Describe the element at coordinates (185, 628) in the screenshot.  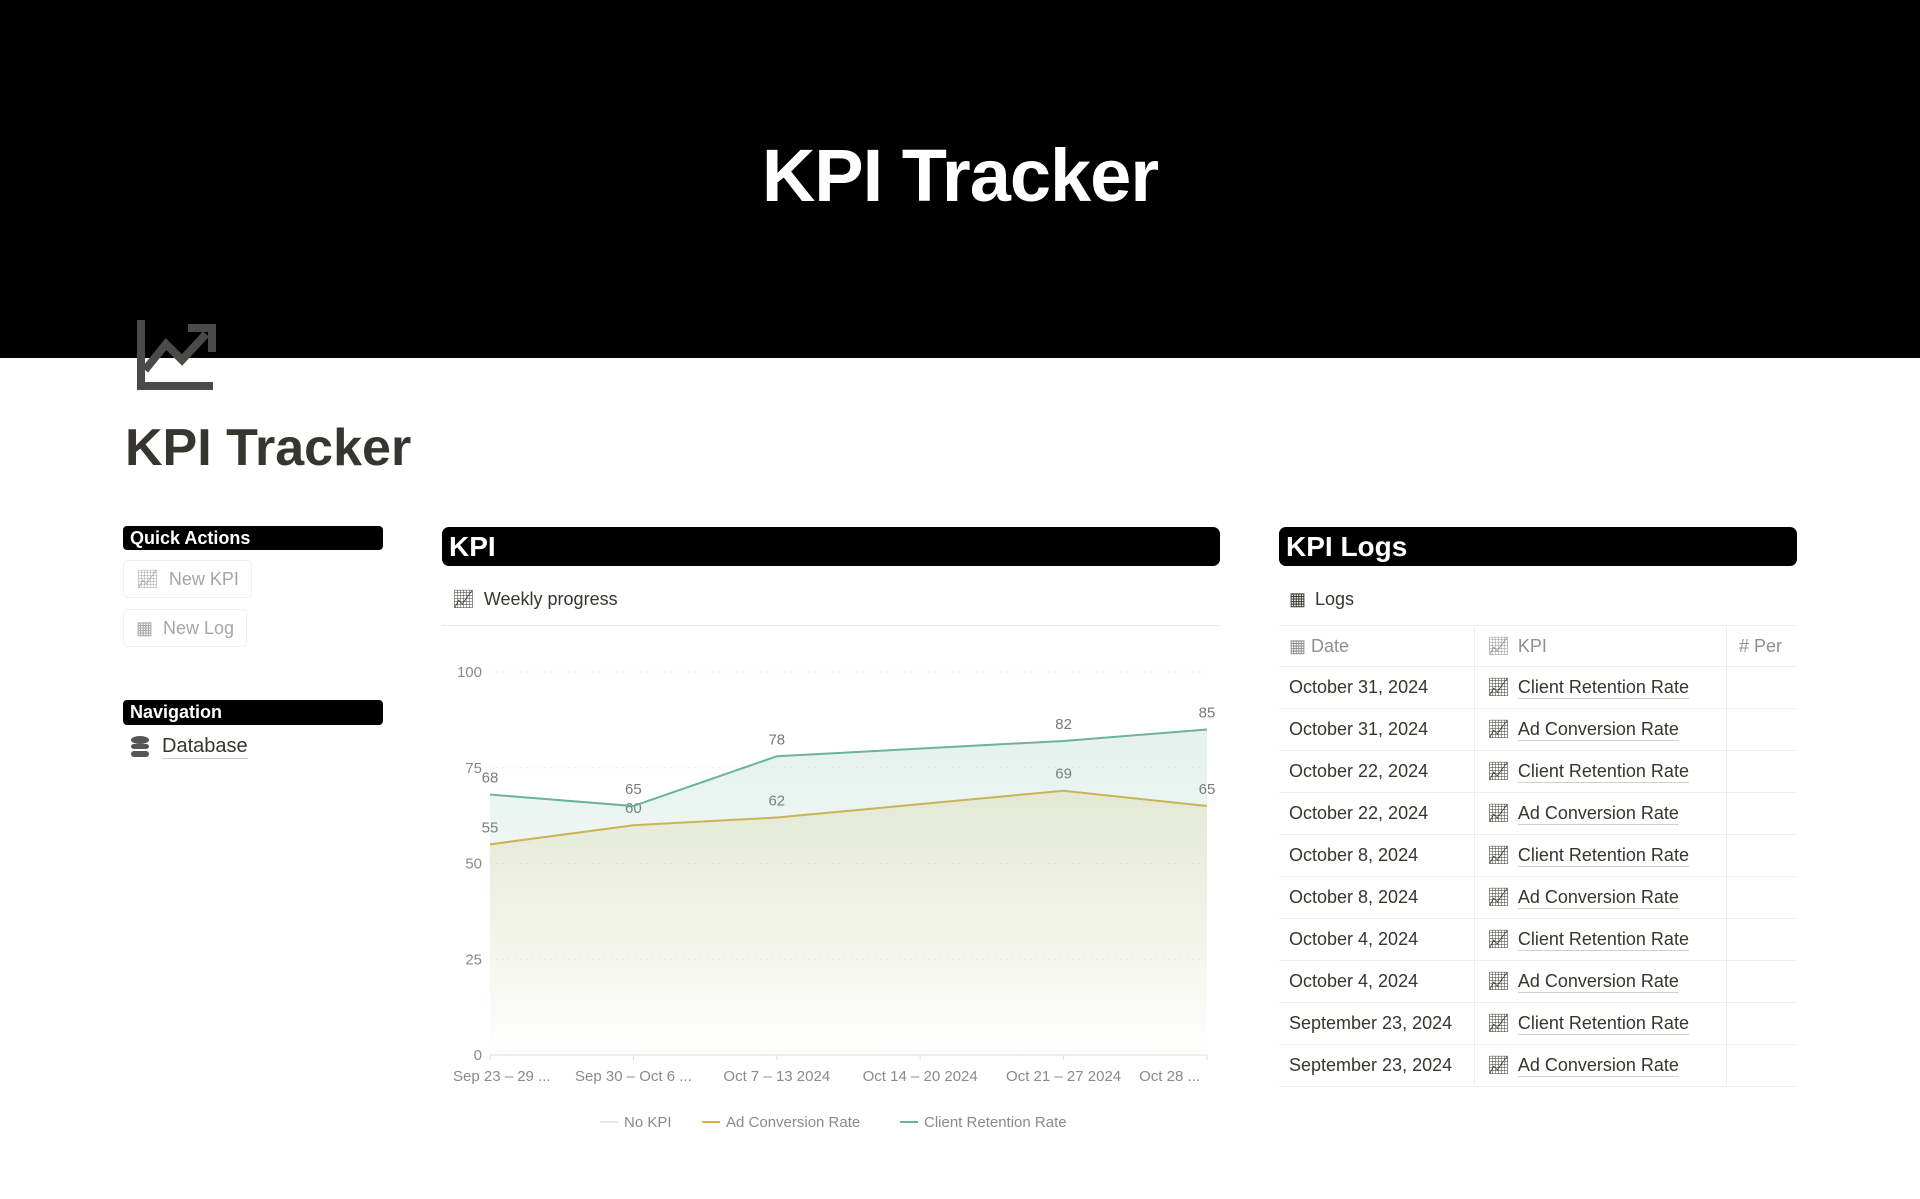
I see `new-log-button: ▦ New Log` at that location.